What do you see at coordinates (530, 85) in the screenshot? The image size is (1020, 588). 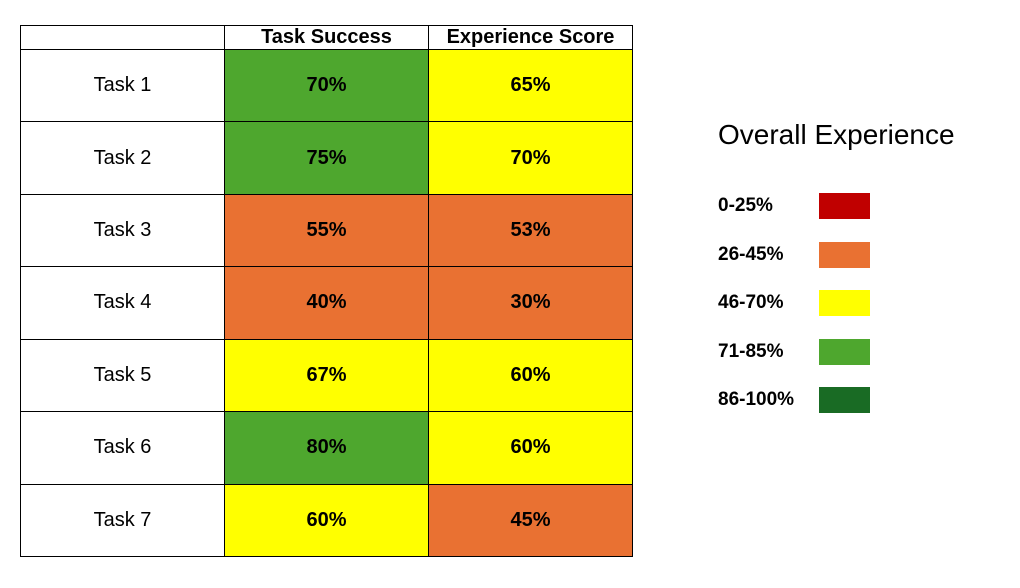 I see `experience-score-cell: 65%` at bounding box center [530, 85].